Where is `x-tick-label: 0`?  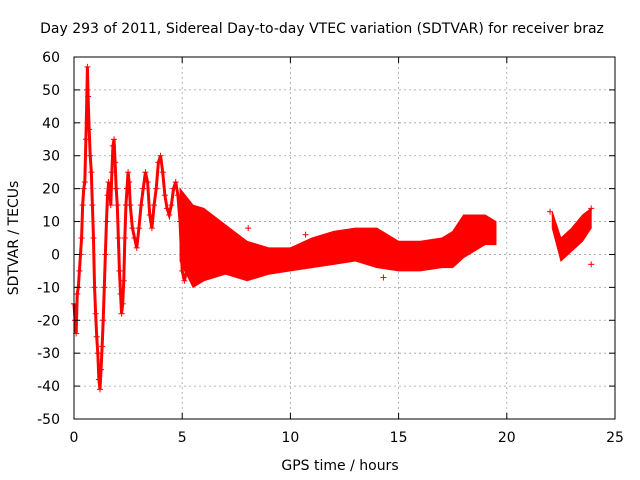 x-tick-label: 0 is located at coordinates (74, 438).